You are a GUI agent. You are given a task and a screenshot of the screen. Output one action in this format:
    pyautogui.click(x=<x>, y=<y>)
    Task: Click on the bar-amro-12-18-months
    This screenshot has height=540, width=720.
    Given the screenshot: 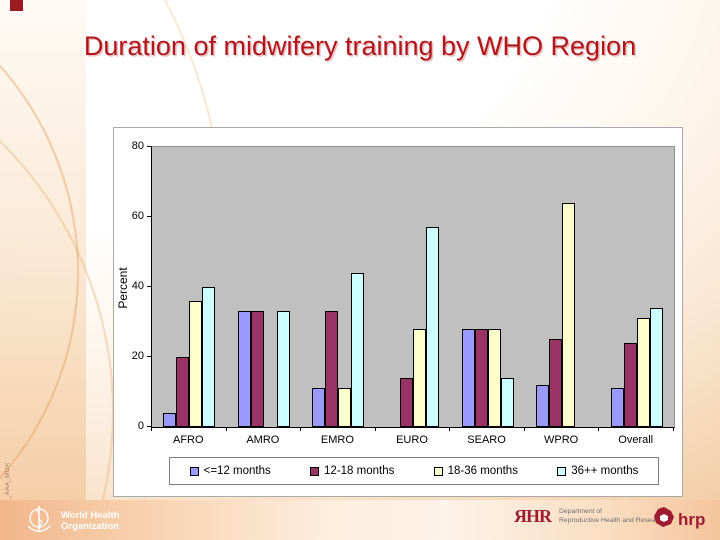 What is the action you would take?
    pyautogui.click(x=257, y=369)
    